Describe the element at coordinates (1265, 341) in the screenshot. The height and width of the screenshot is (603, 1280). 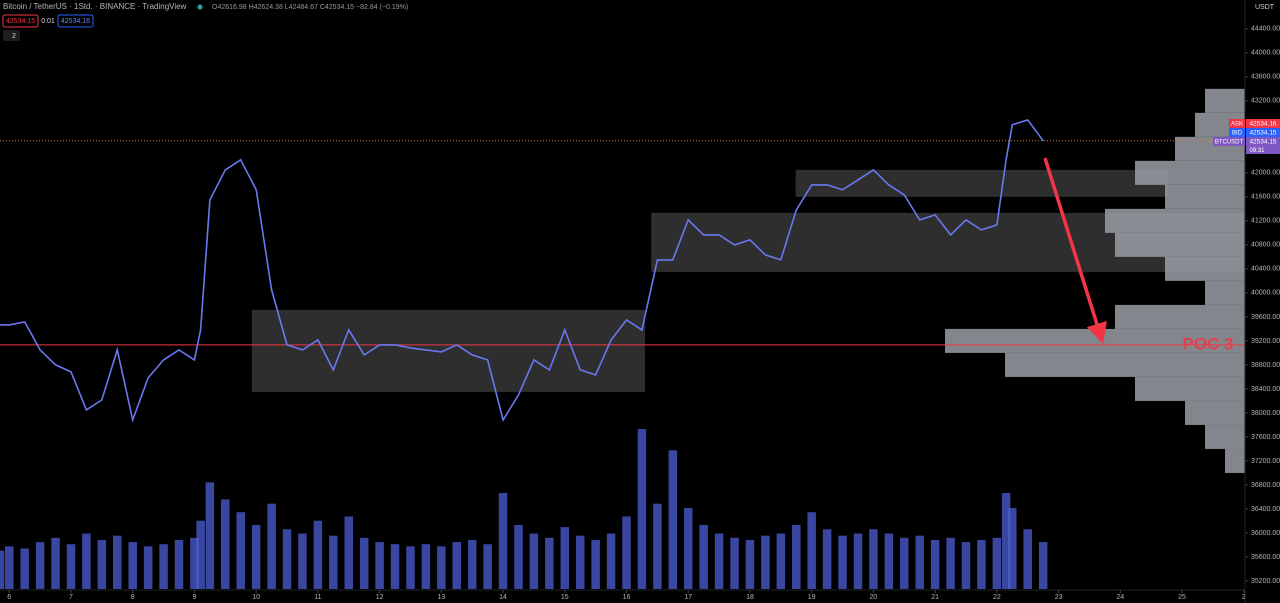
I see `y-tick-label: 39200.00` at that location.